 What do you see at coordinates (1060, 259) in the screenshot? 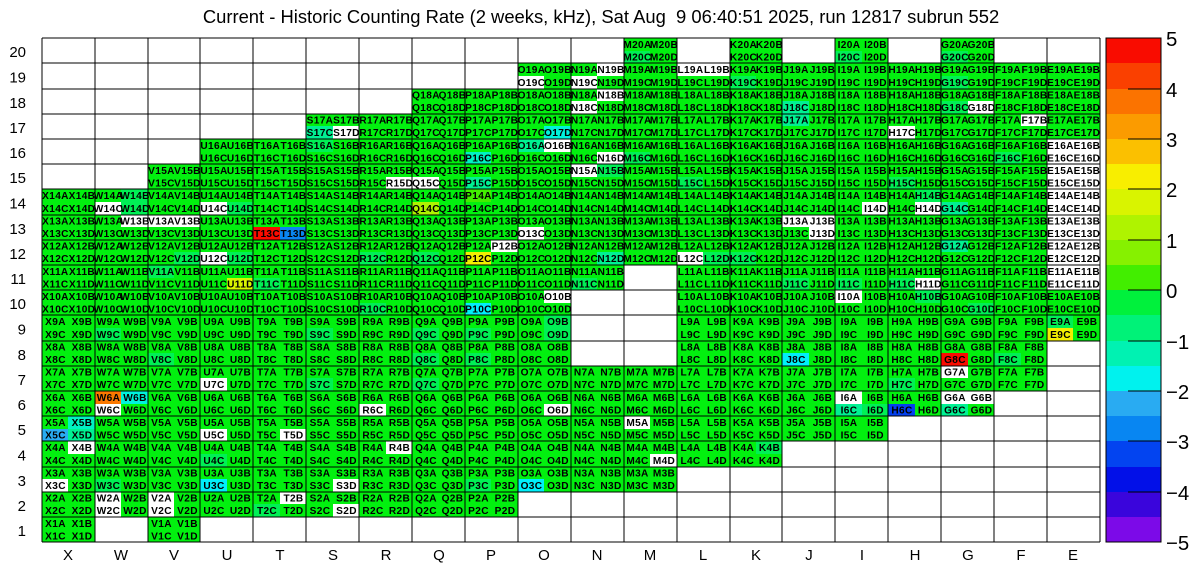
I see `svg-text: E12C` at bounding box center [1060, 259].